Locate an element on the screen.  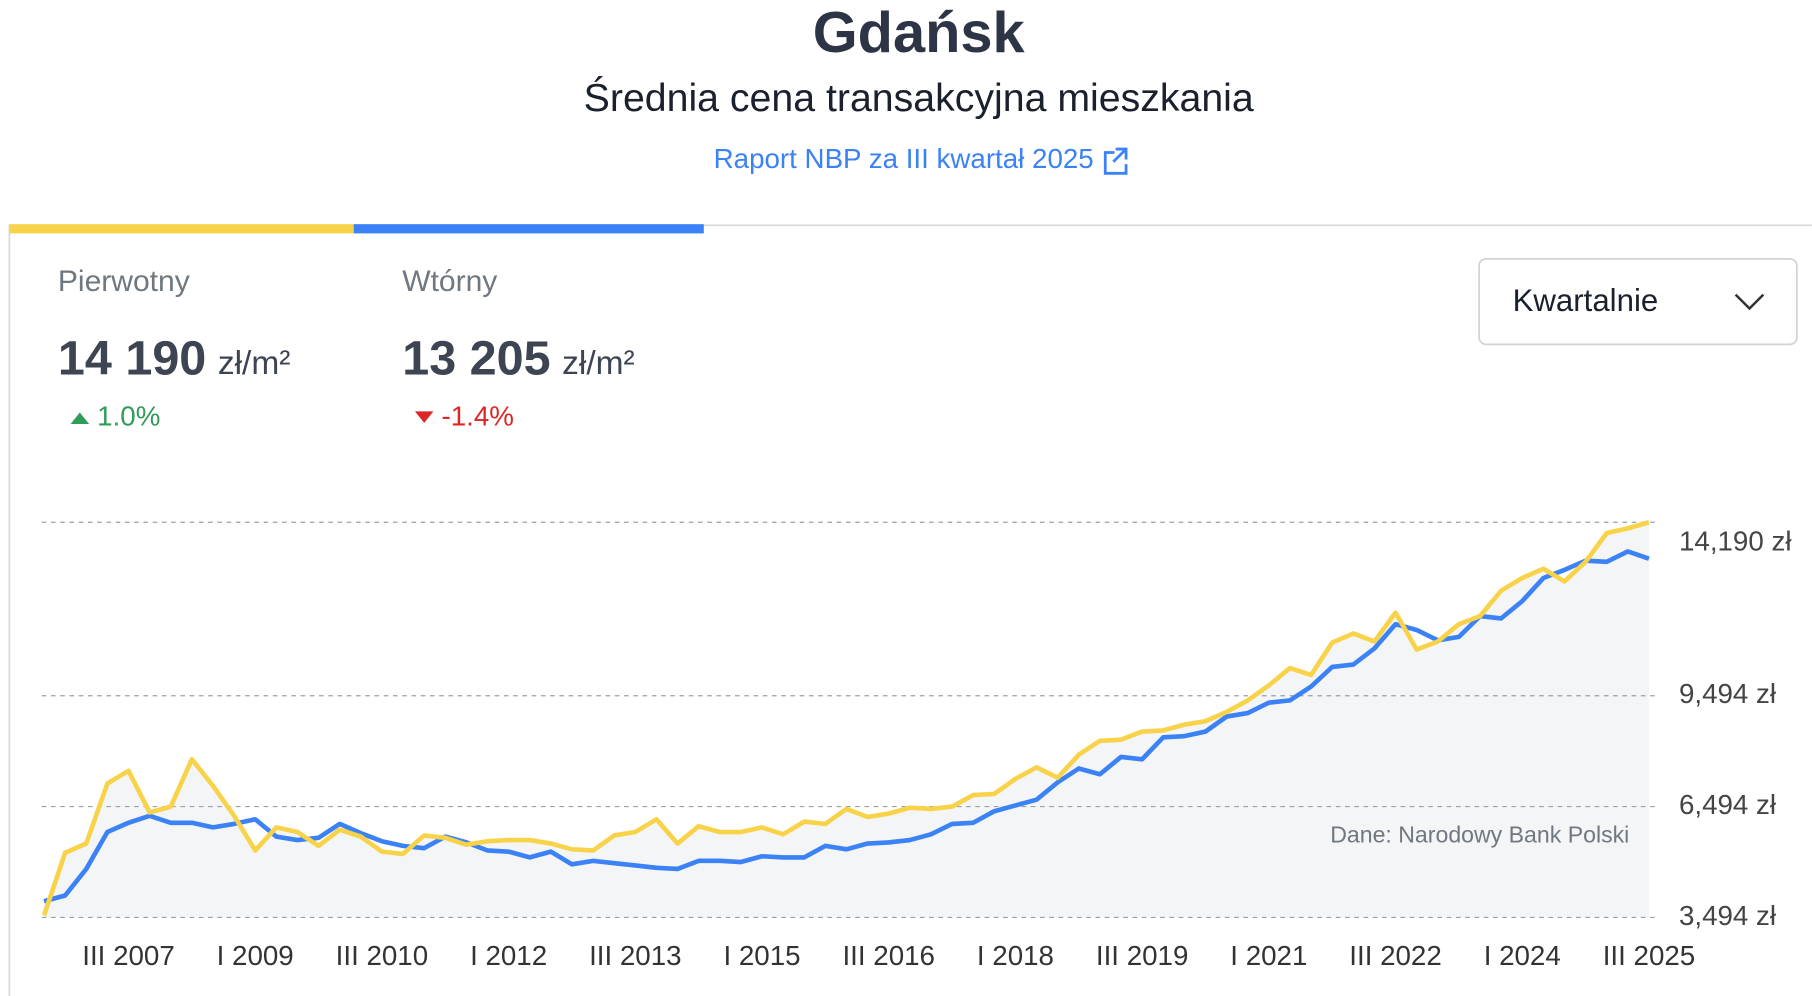
tab: Pierwotny 14 190 zł/m² 1.0% is located at coordinates (174, 348).